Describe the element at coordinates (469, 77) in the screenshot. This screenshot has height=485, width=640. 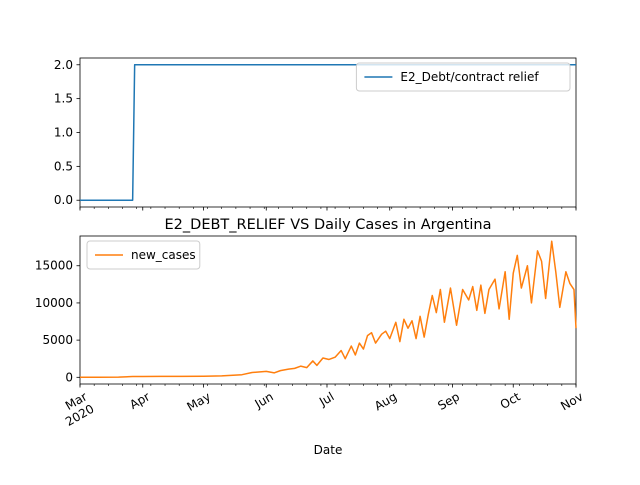
I see `legend-label: E2_Debt/contract relief` at that location.